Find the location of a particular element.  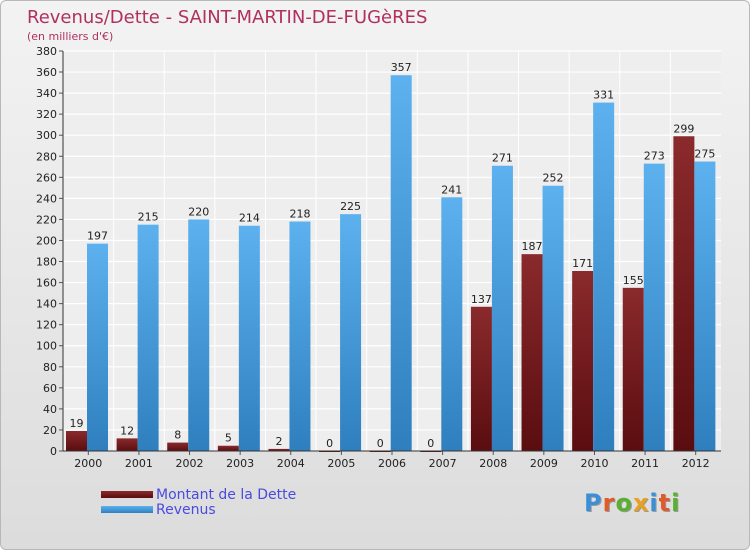

proxiti-logo: Proxiti is located at coordinates (632, 503).